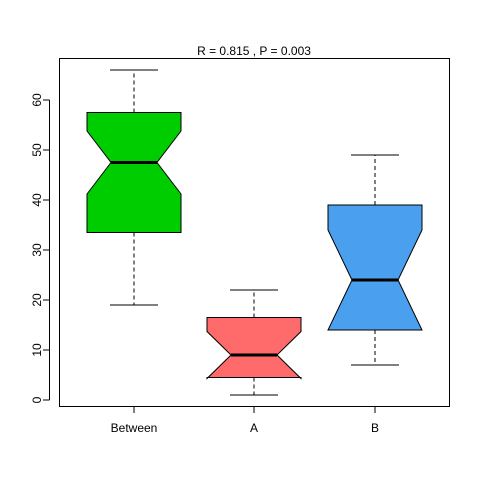 The image size is (480, 480). What do you see at coordinates (37, 399) in the screenshot?
I see `y-tick-label: 0` at bounding box center [37, 399].